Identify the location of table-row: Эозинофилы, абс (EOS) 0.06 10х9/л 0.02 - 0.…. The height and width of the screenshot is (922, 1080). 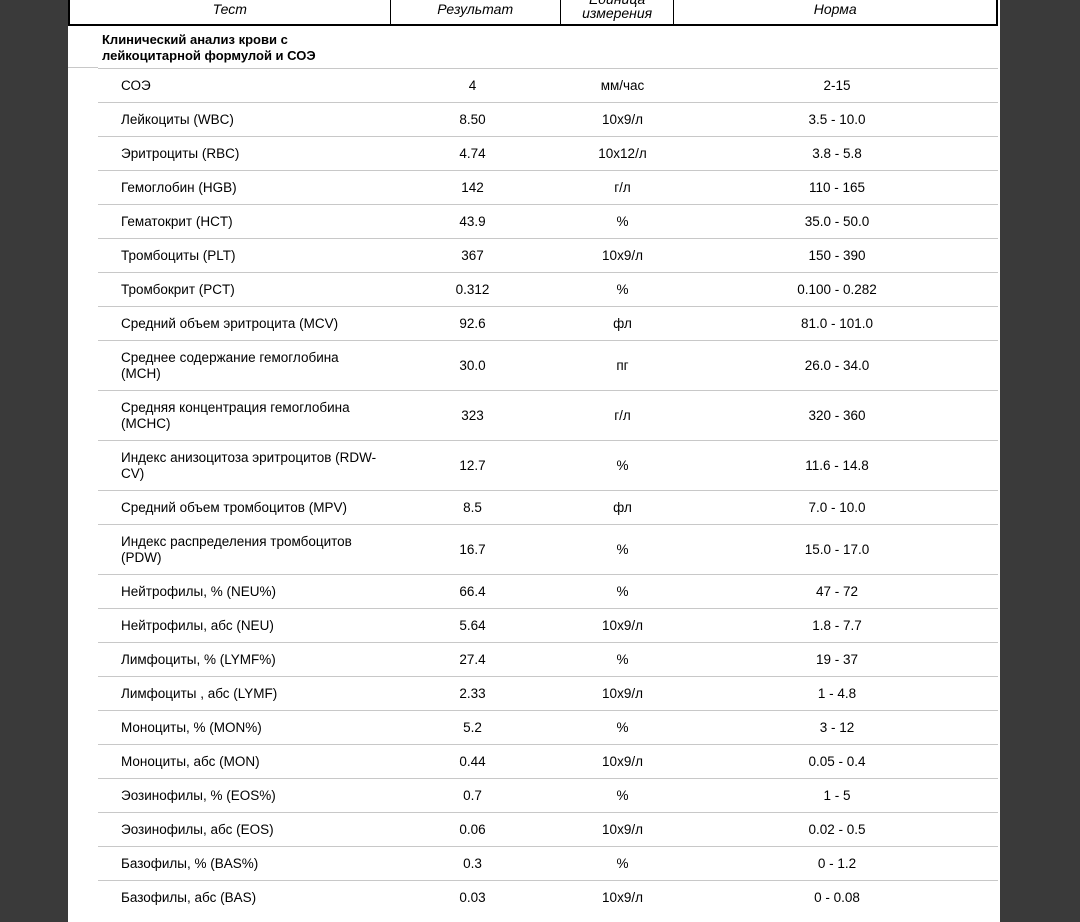
(548, 829).